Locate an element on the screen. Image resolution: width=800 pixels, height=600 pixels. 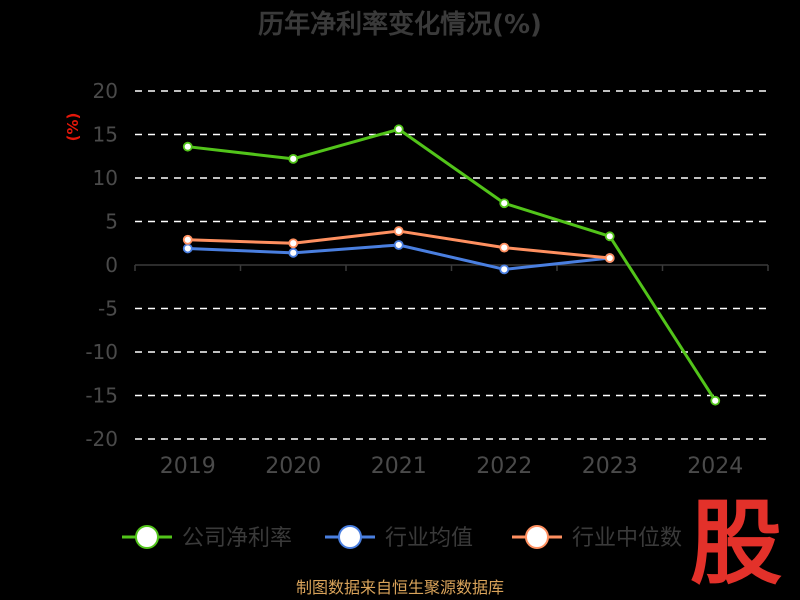
legend: 公司净利率 行业均值 行业中位数 is located at coordinates (402, 538).